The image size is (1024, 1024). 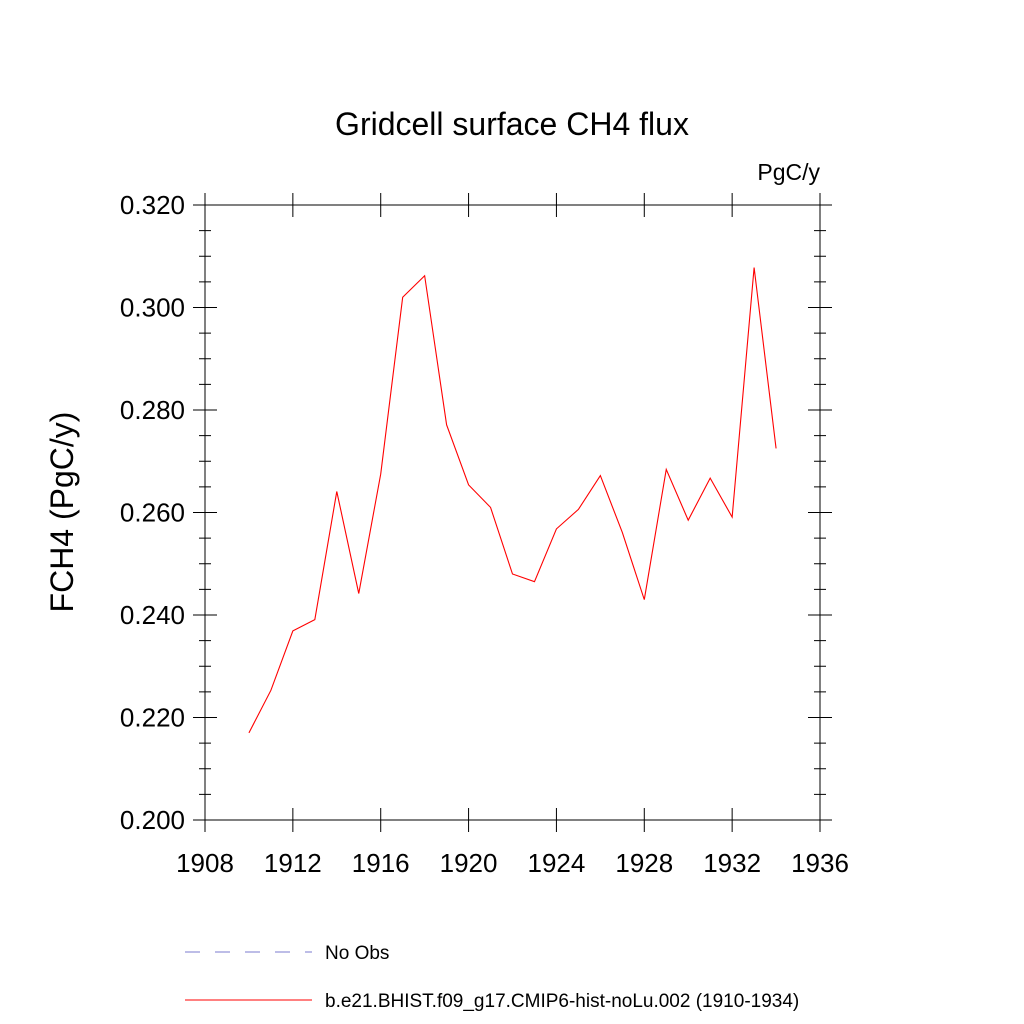 What do you see at coordinates (512, 124) in the screenshot?
I see `chart-title: Gridcell surface CH4 flux` at bounding box center [512, 124].